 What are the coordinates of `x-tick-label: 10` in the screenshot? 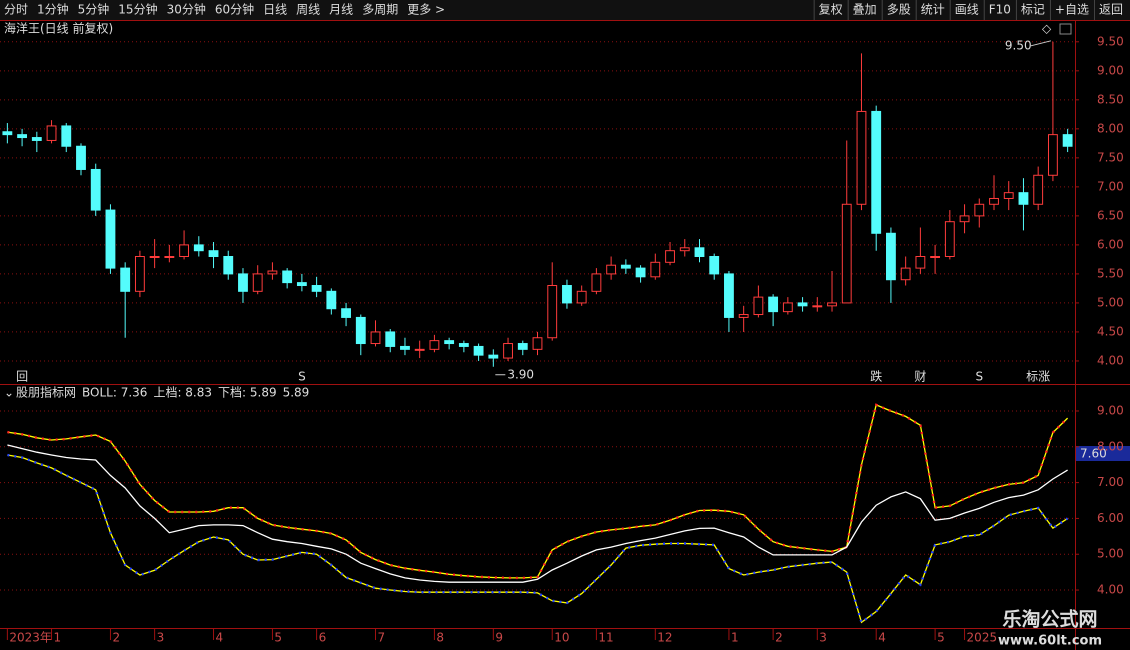 It's located at (561, 638).